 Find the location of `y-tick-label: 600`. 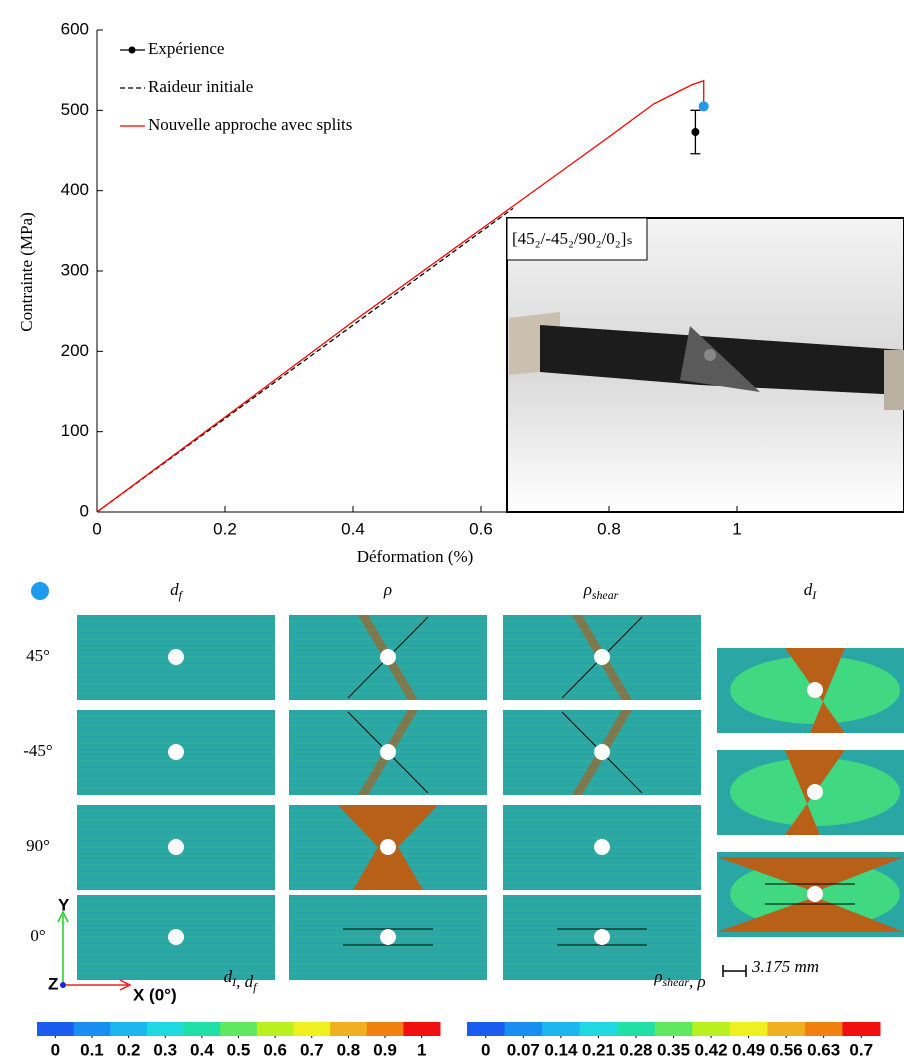

y-tick-label: 600 is located at coordinates (75, 28).